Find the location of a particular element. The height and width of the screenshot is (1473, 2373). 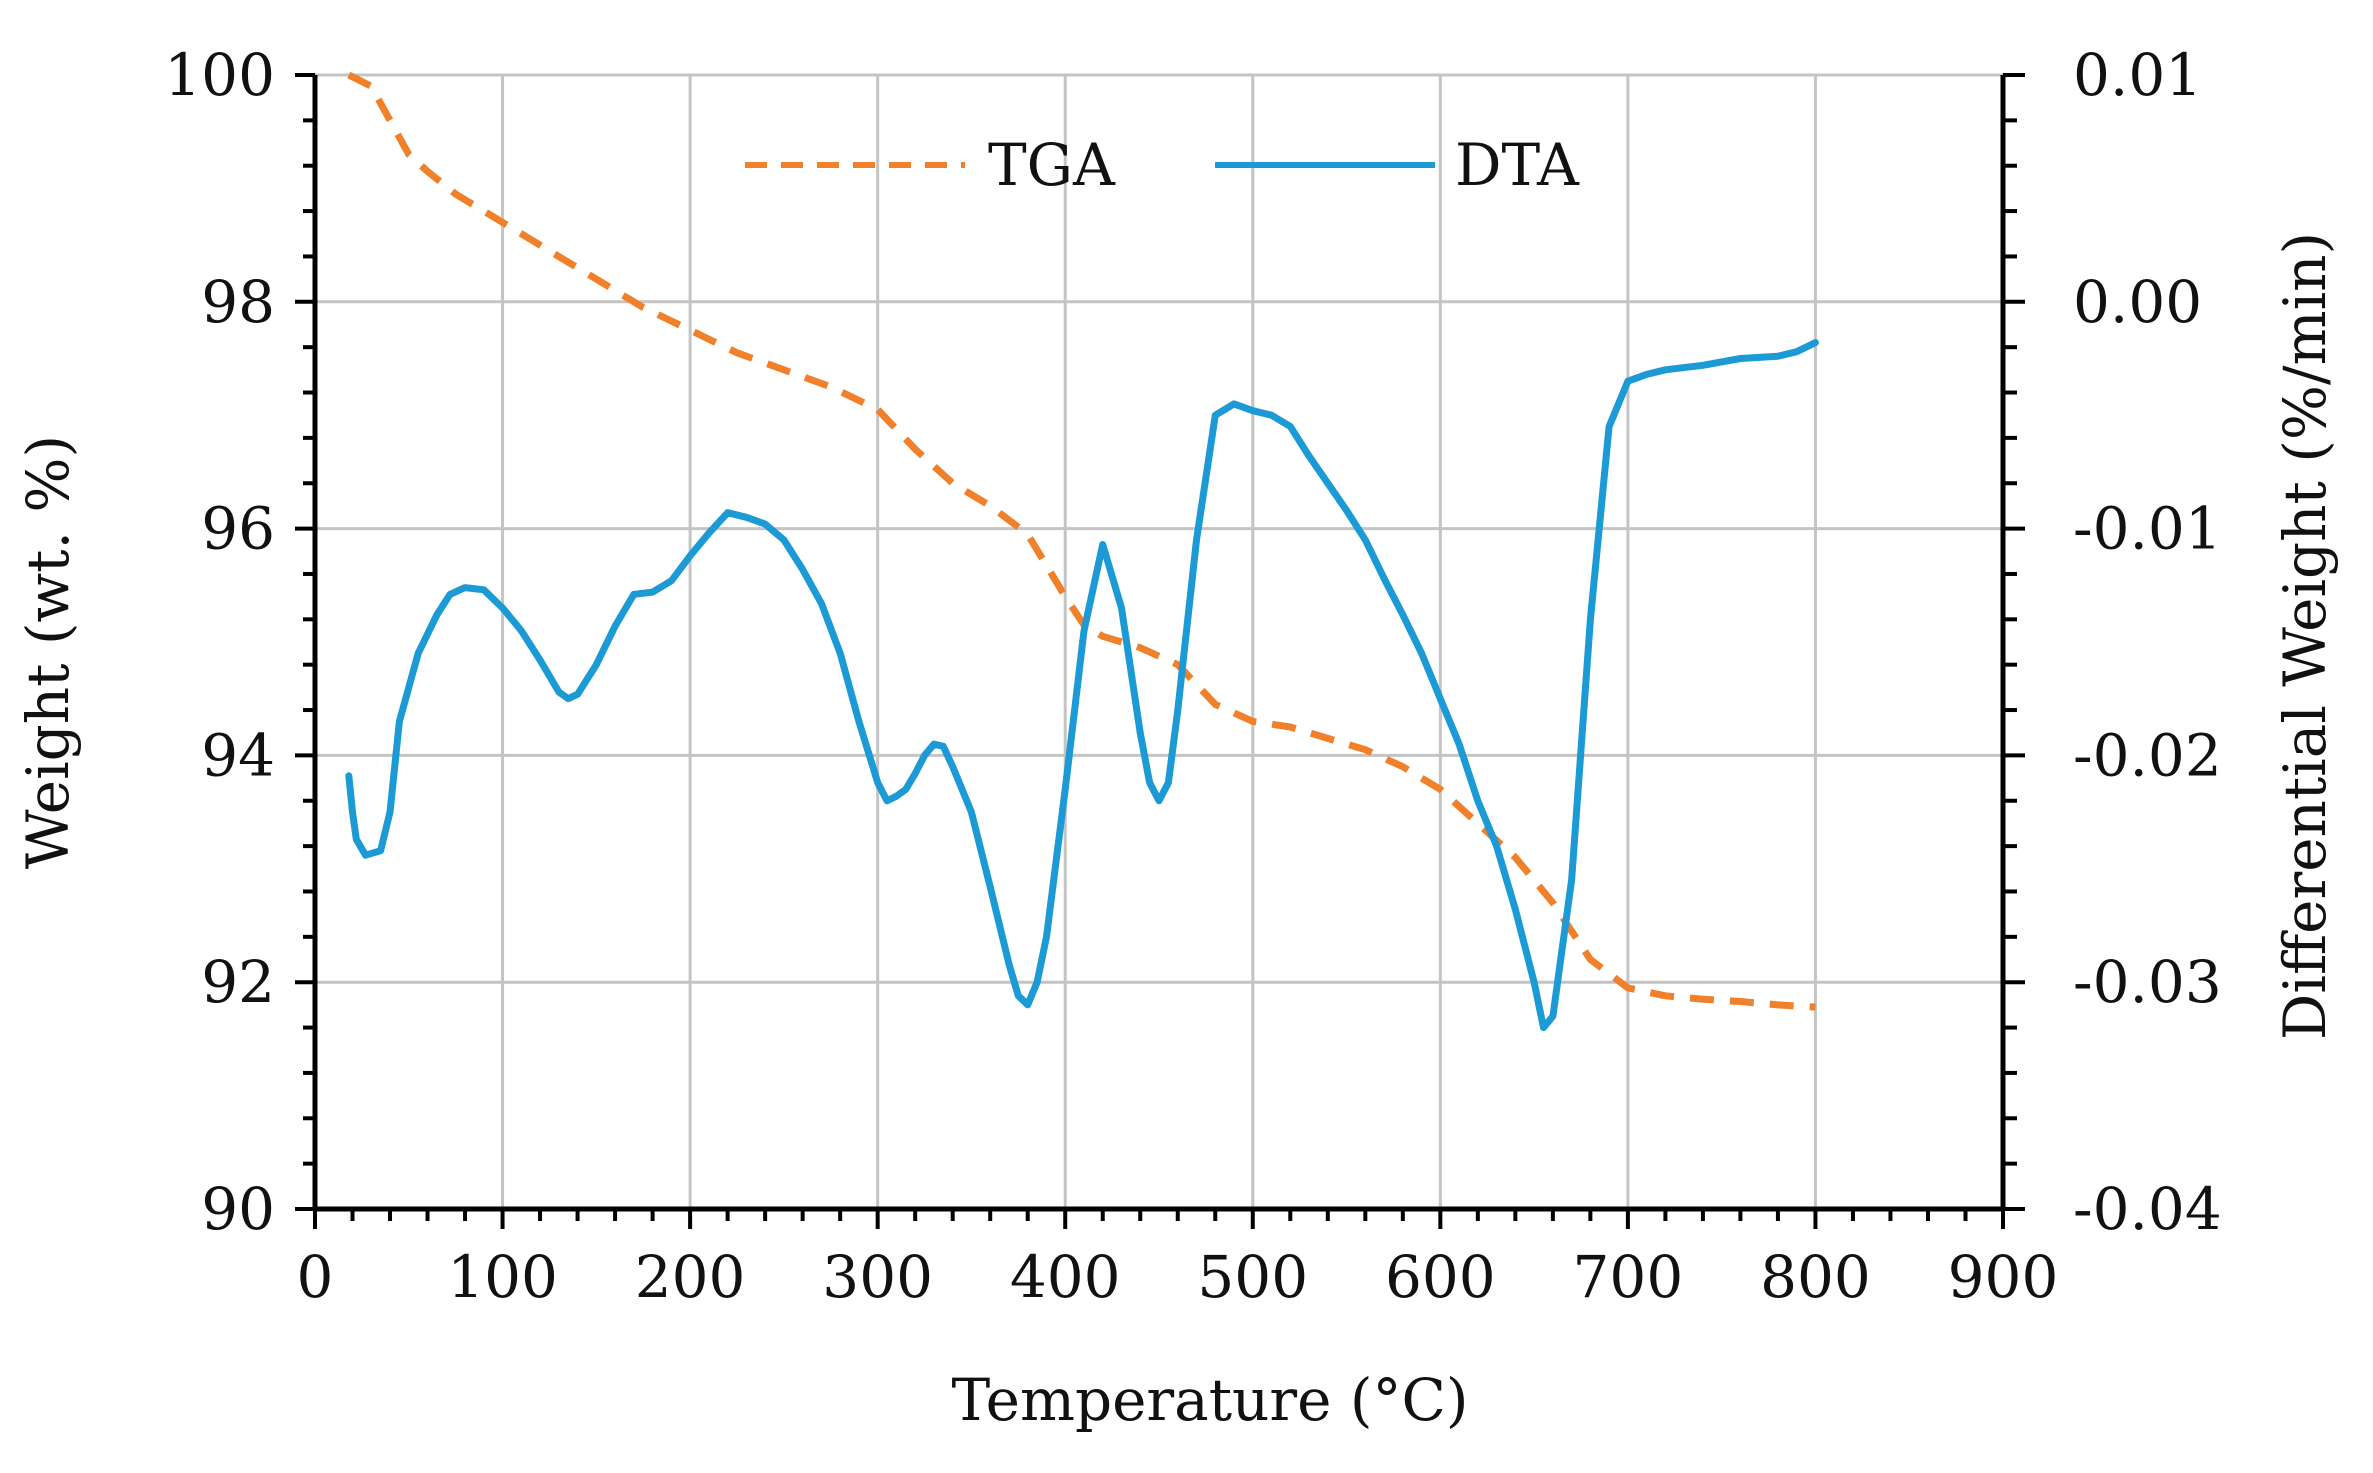

x-tick-label: 100 is located at coordinates (502, 1277).